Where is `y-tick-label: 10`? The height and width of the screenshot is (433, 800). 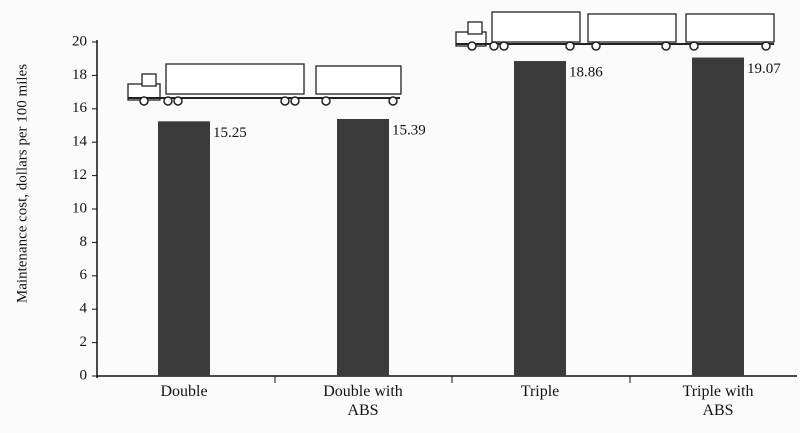 y-tick-label: 10 is located at coordinates (79, 208).